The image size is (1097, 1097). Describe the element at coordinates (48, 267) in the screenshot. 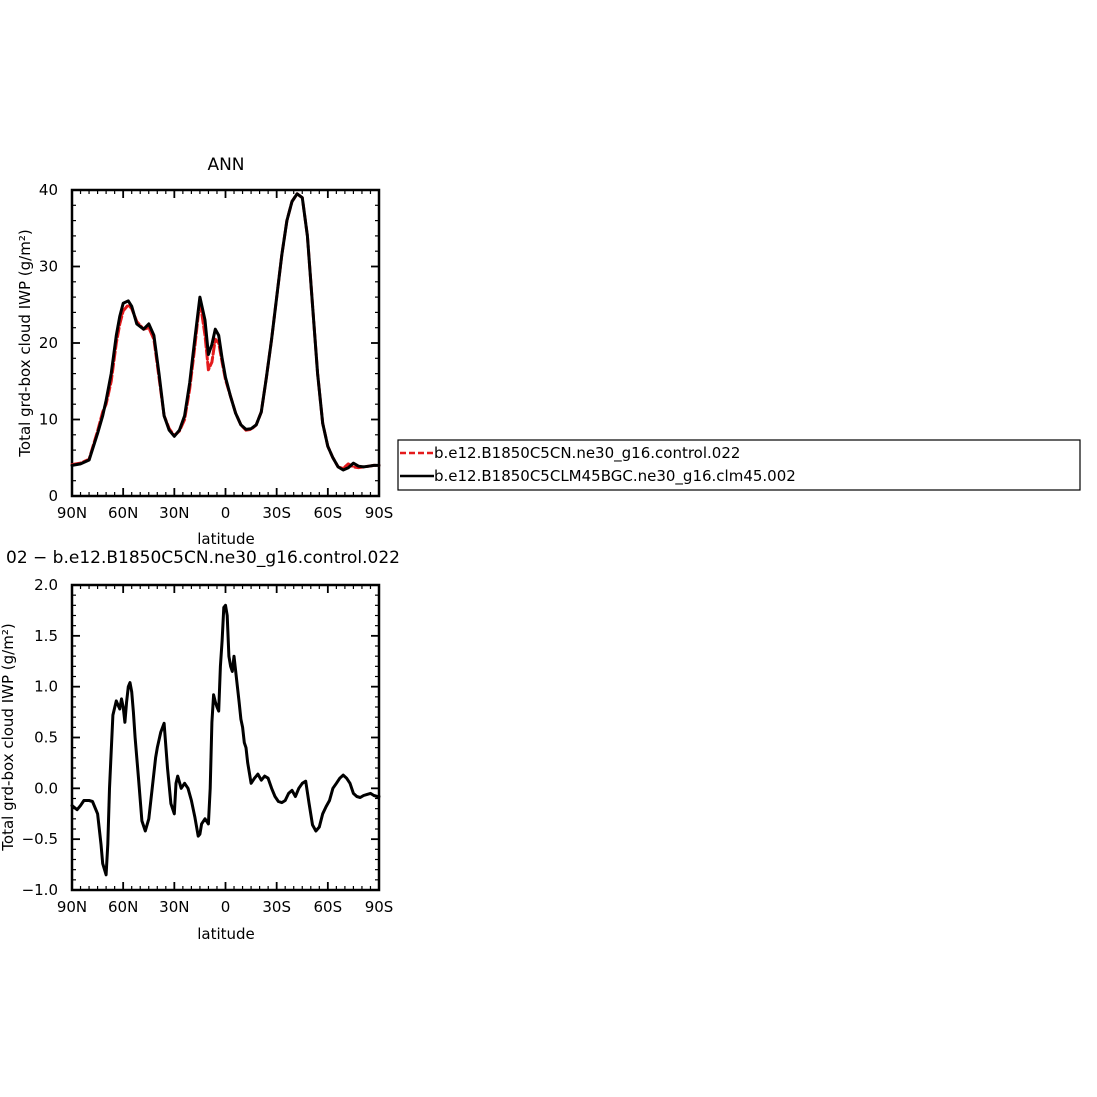

I see `top-y-tick-label: 30` at that location.